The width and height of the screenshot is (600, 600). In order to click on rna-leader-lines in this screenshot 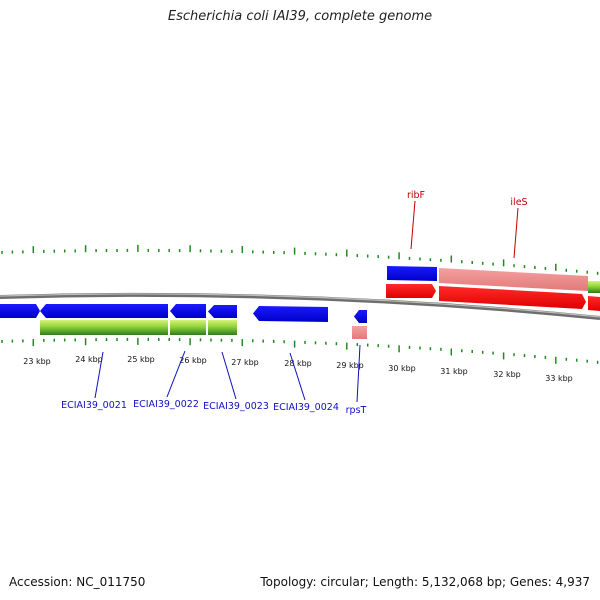, I will do `click(464, 229)`.